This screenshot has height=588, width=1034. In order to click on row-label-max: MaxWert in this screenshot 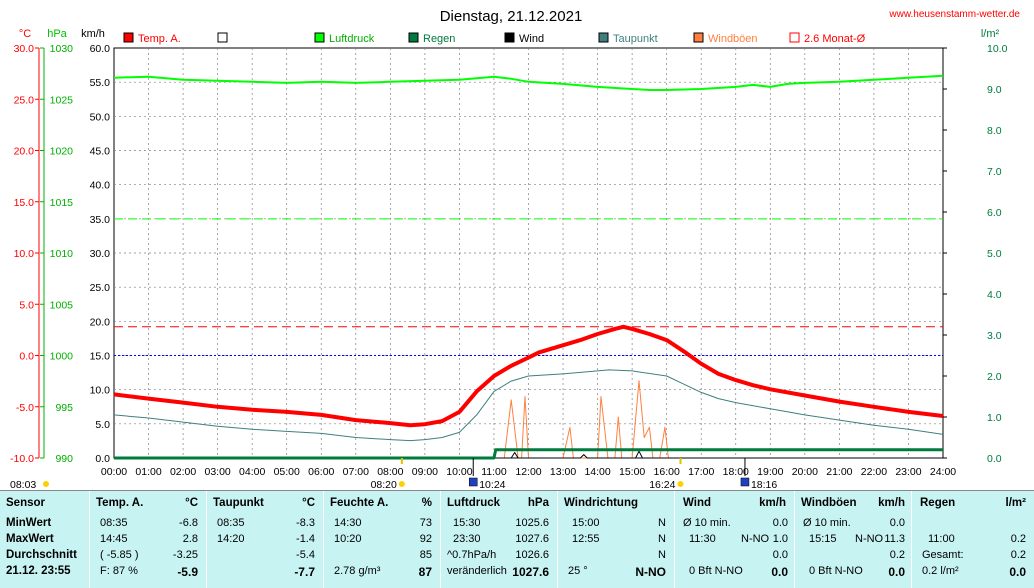, I will do `click(30, 539)`.